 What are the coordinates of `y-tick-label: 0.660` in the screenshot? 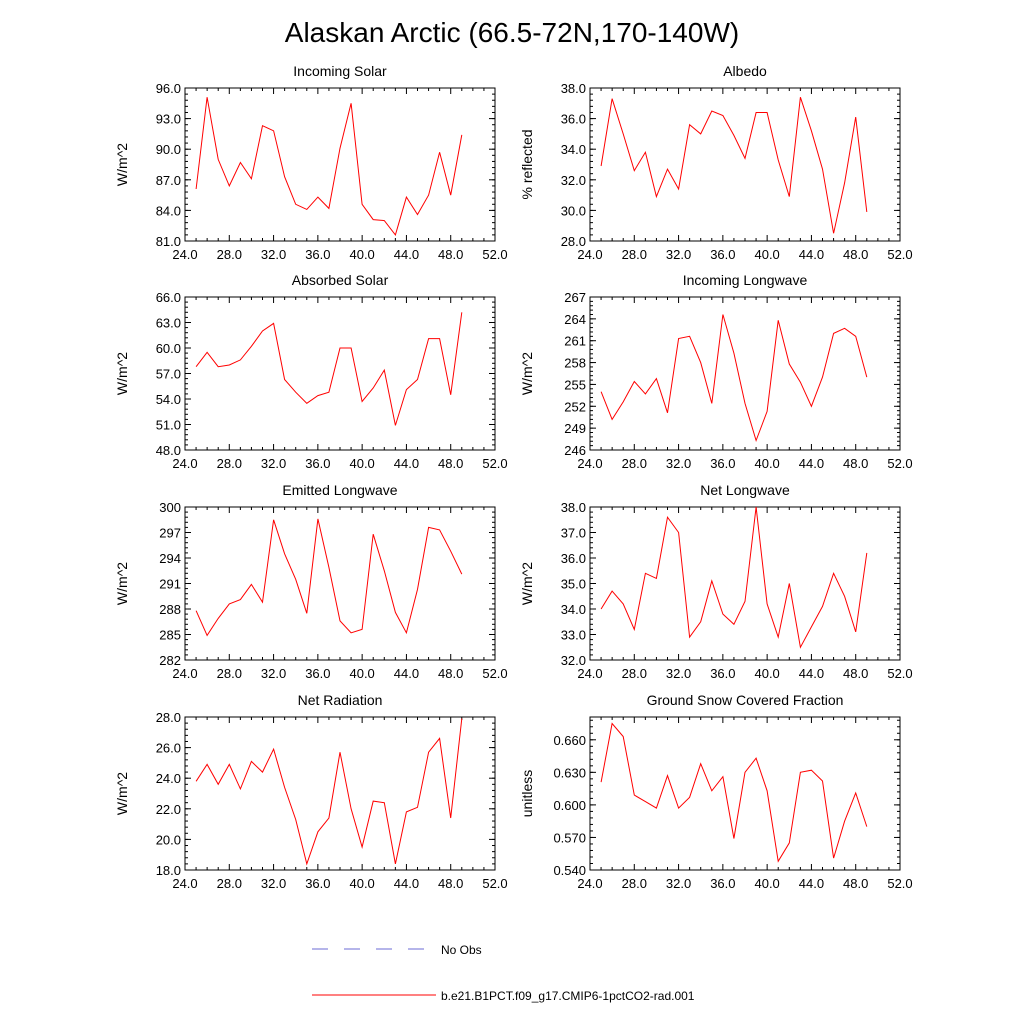 It's located at (569, 740).